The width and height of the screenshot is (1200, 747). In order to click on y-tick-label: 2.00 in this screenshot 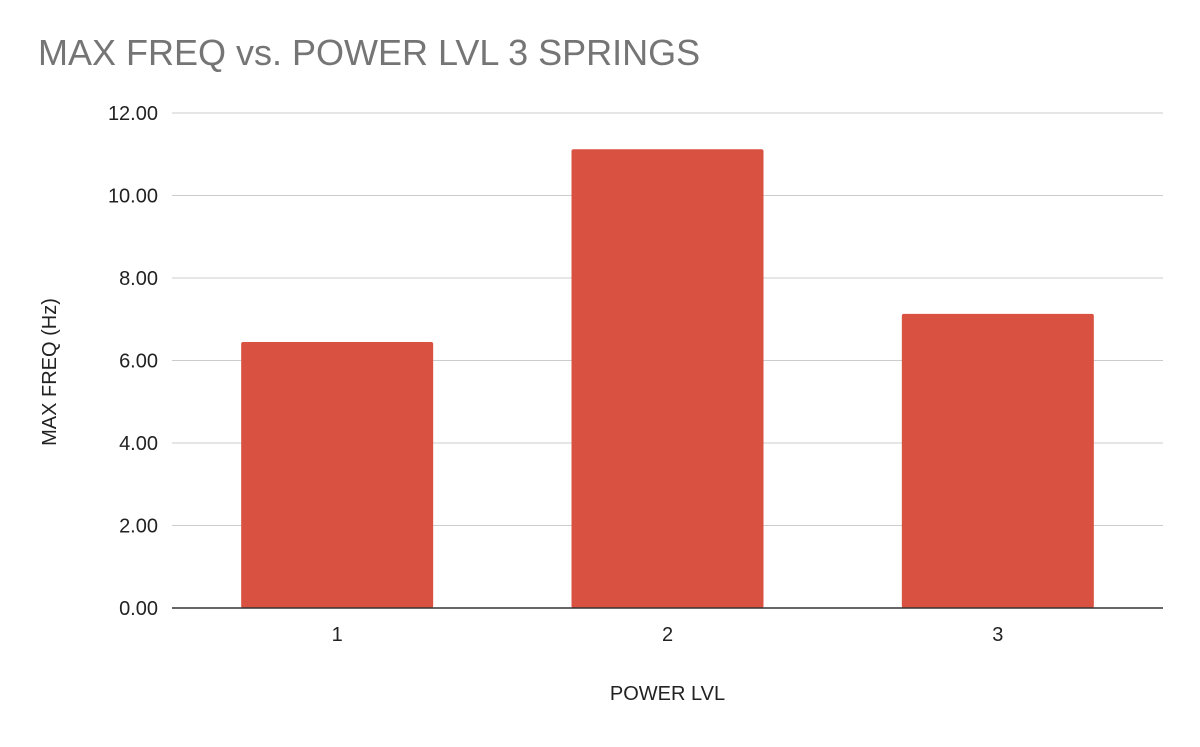, I will do `click(138, 527)`.